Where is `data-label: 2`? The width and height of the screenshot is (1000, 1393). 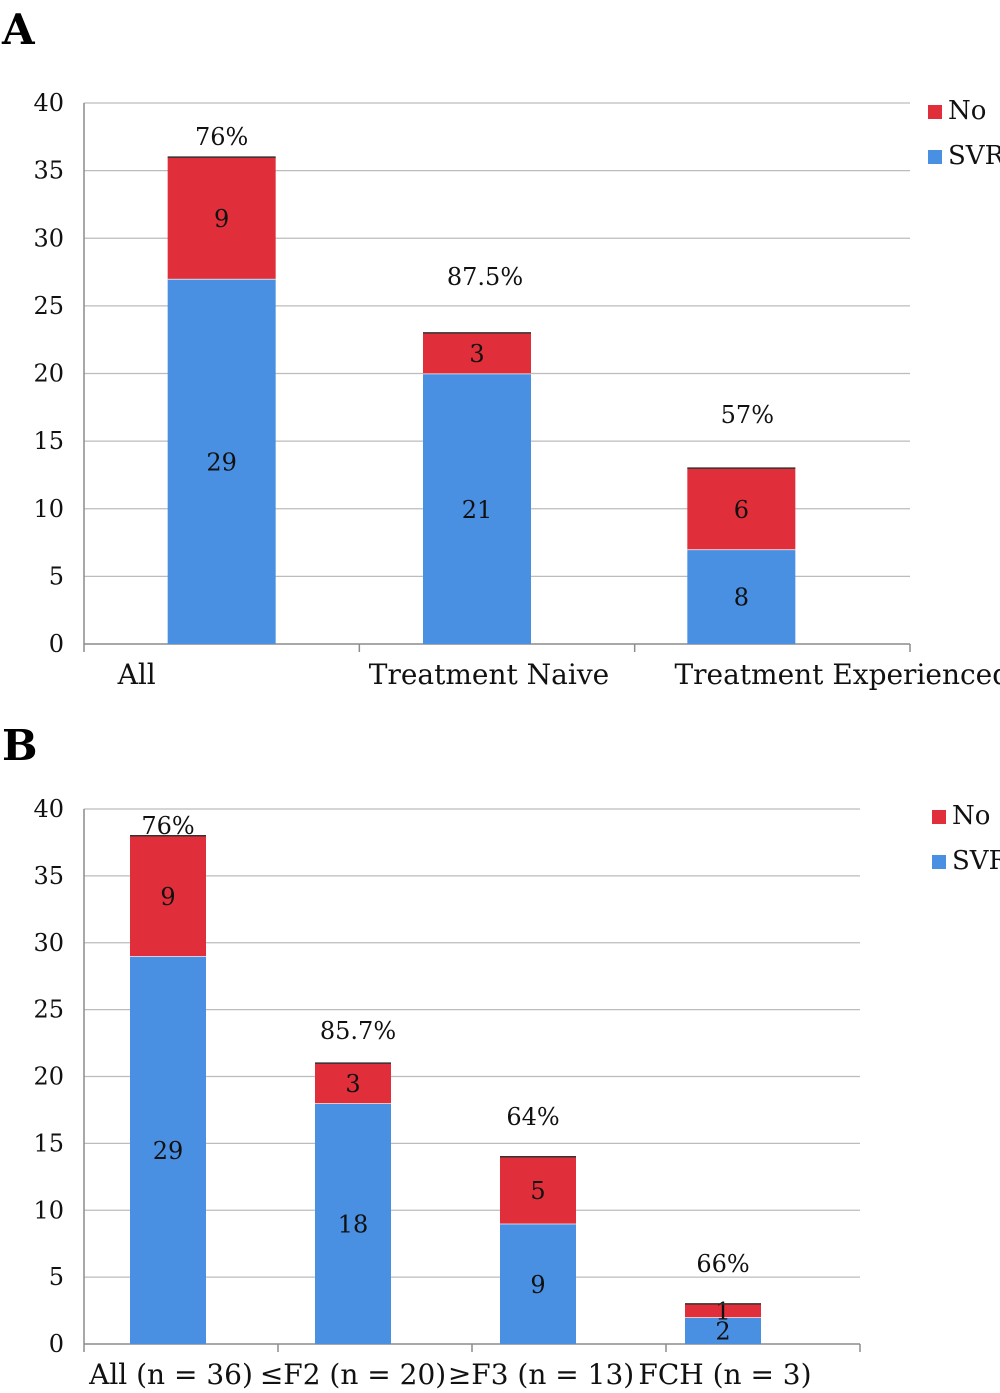 data-label: 2 is located at coordinates (722, 1332).